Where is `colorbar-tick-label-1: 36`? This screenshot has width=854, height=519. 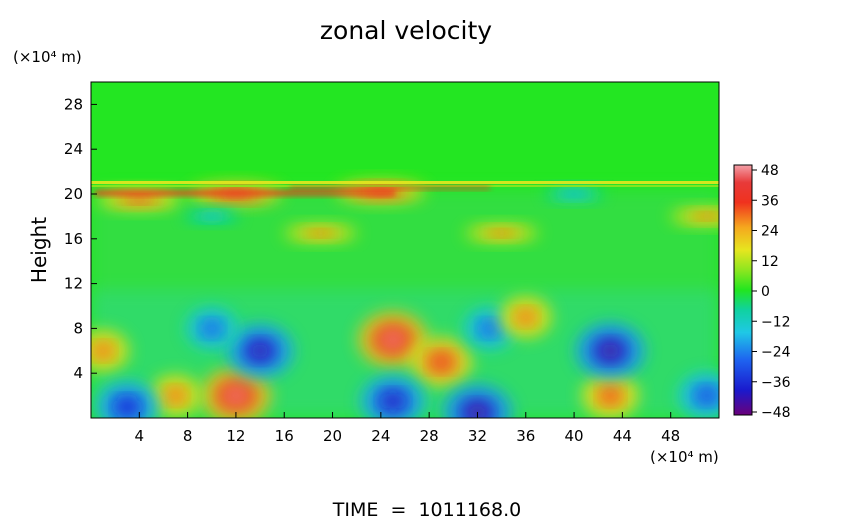 colorbar-tick-label-1: 36 is located at coordinates (770, 201).